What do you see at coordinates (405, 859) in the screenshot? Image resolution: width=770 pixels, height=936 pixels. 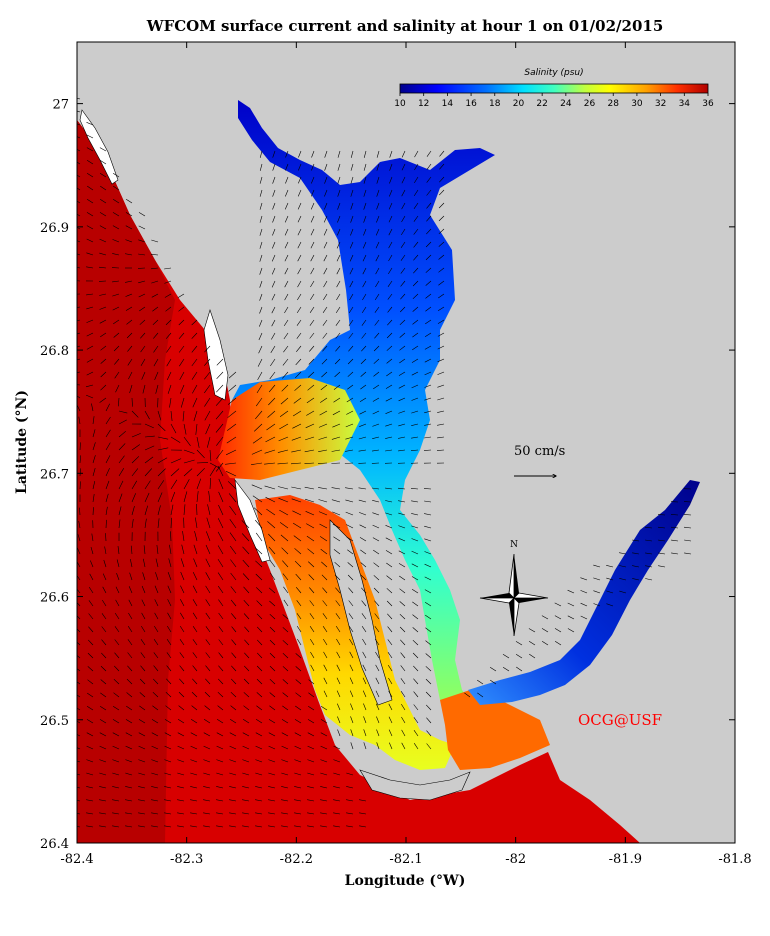 I see `x-tick-label: -82.1` at bounding box center [405, 859].